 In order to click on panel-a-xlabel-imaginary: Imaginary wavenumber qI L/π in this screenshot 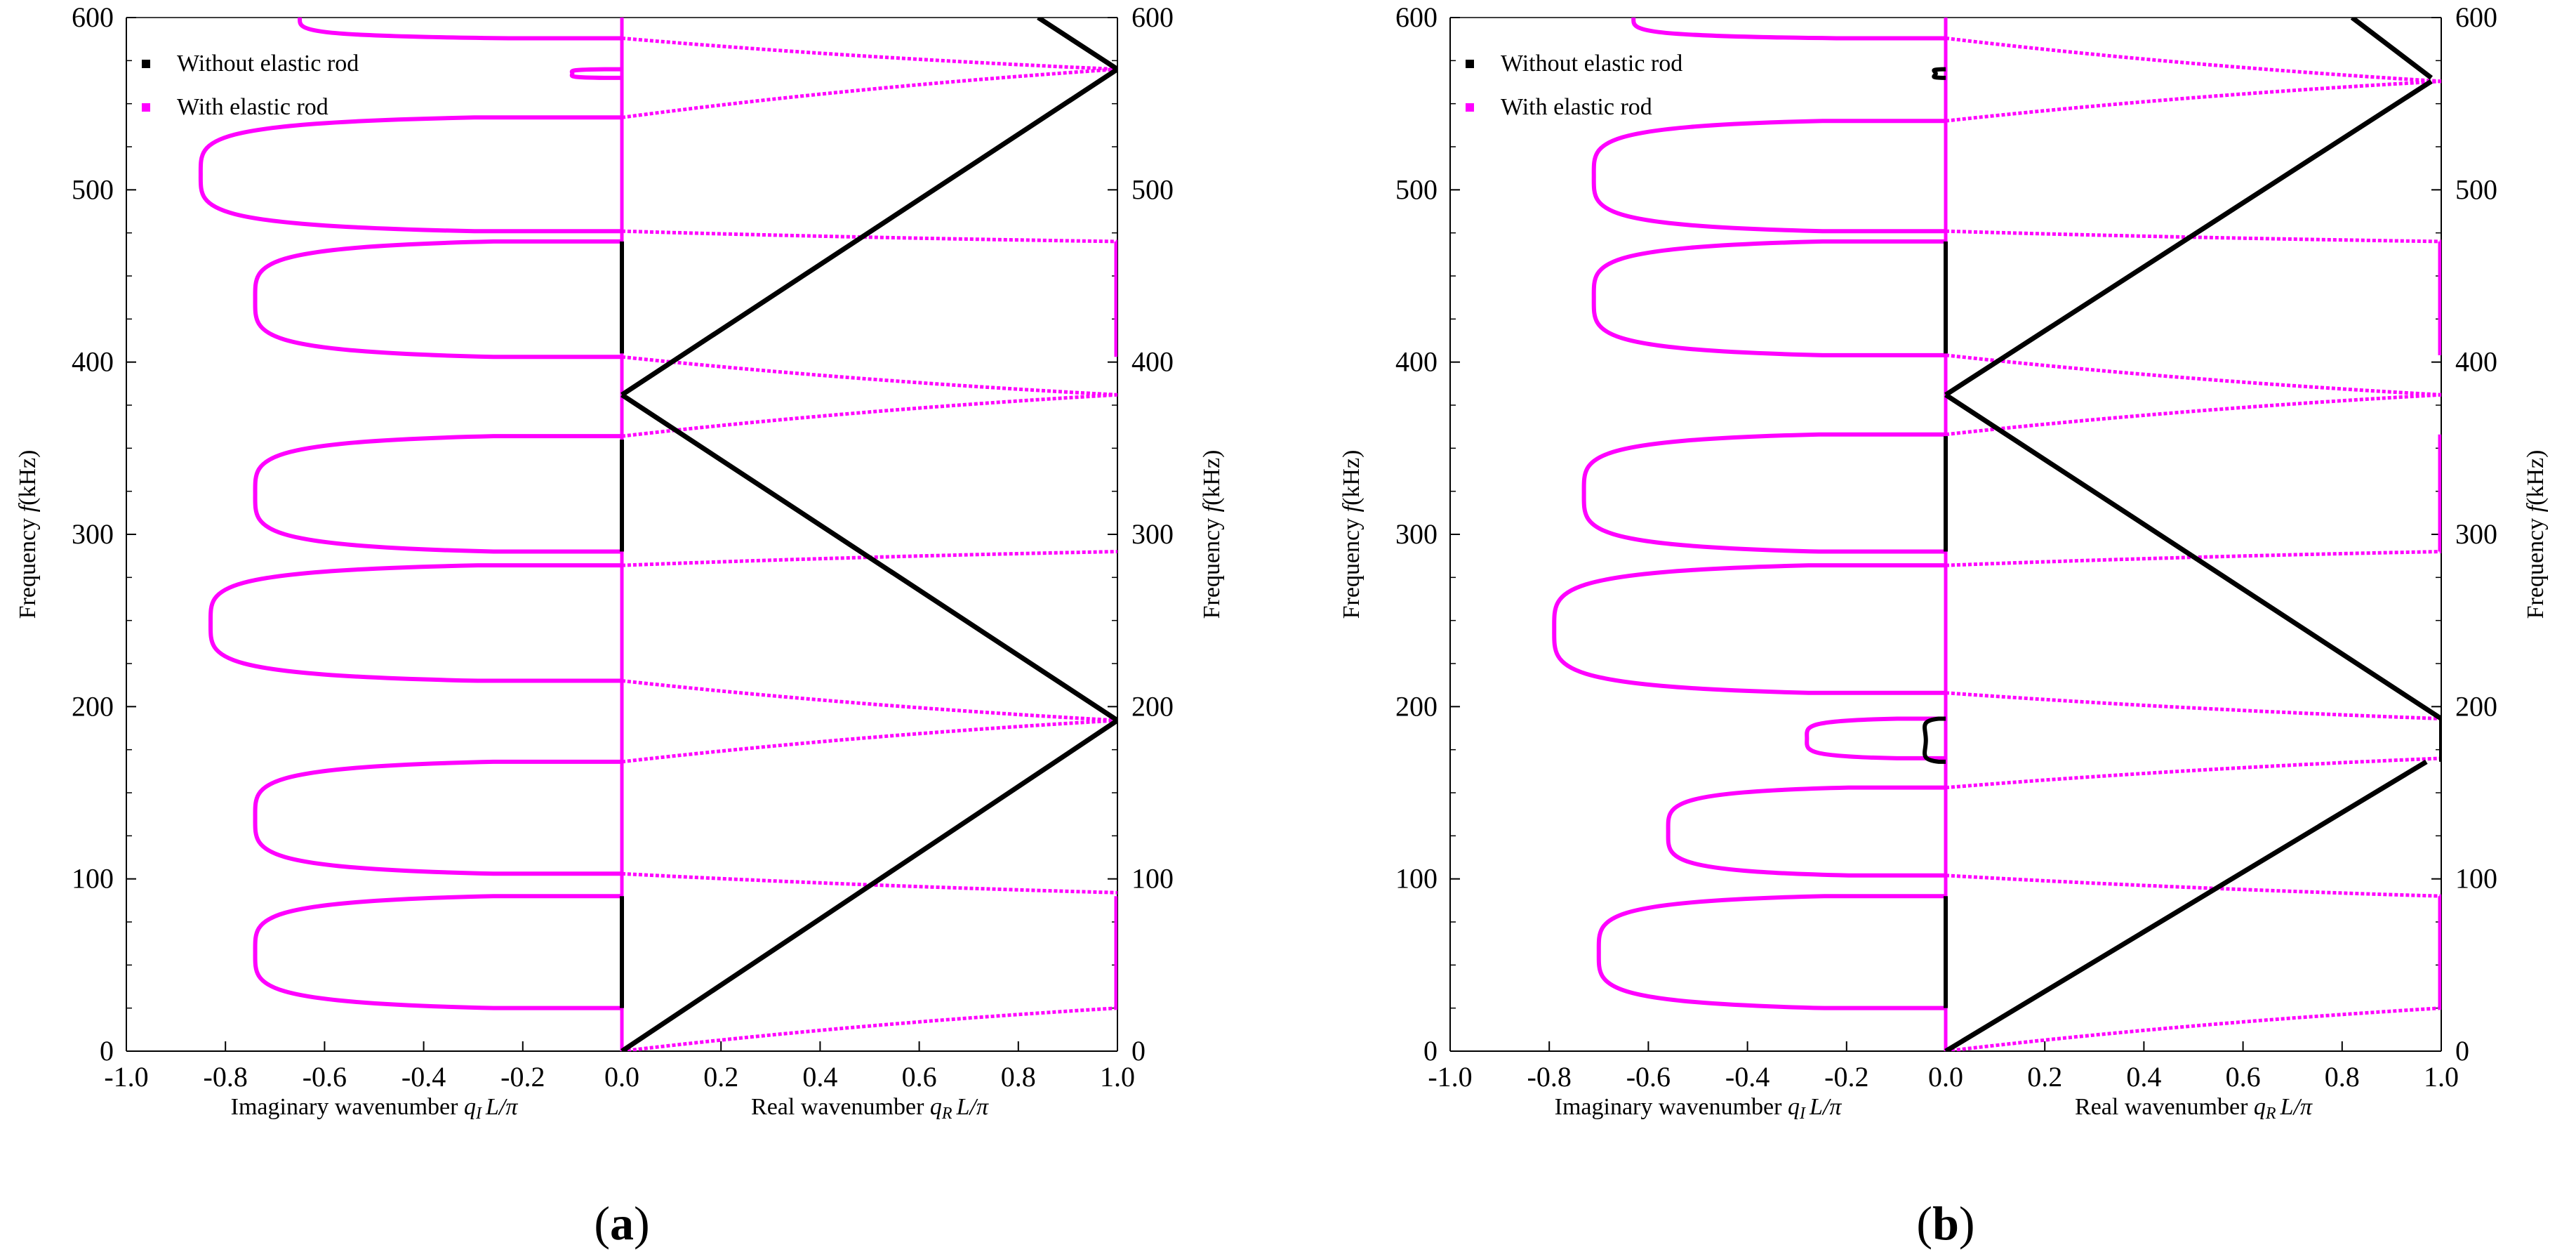, I will do `click(375, 1109)`.